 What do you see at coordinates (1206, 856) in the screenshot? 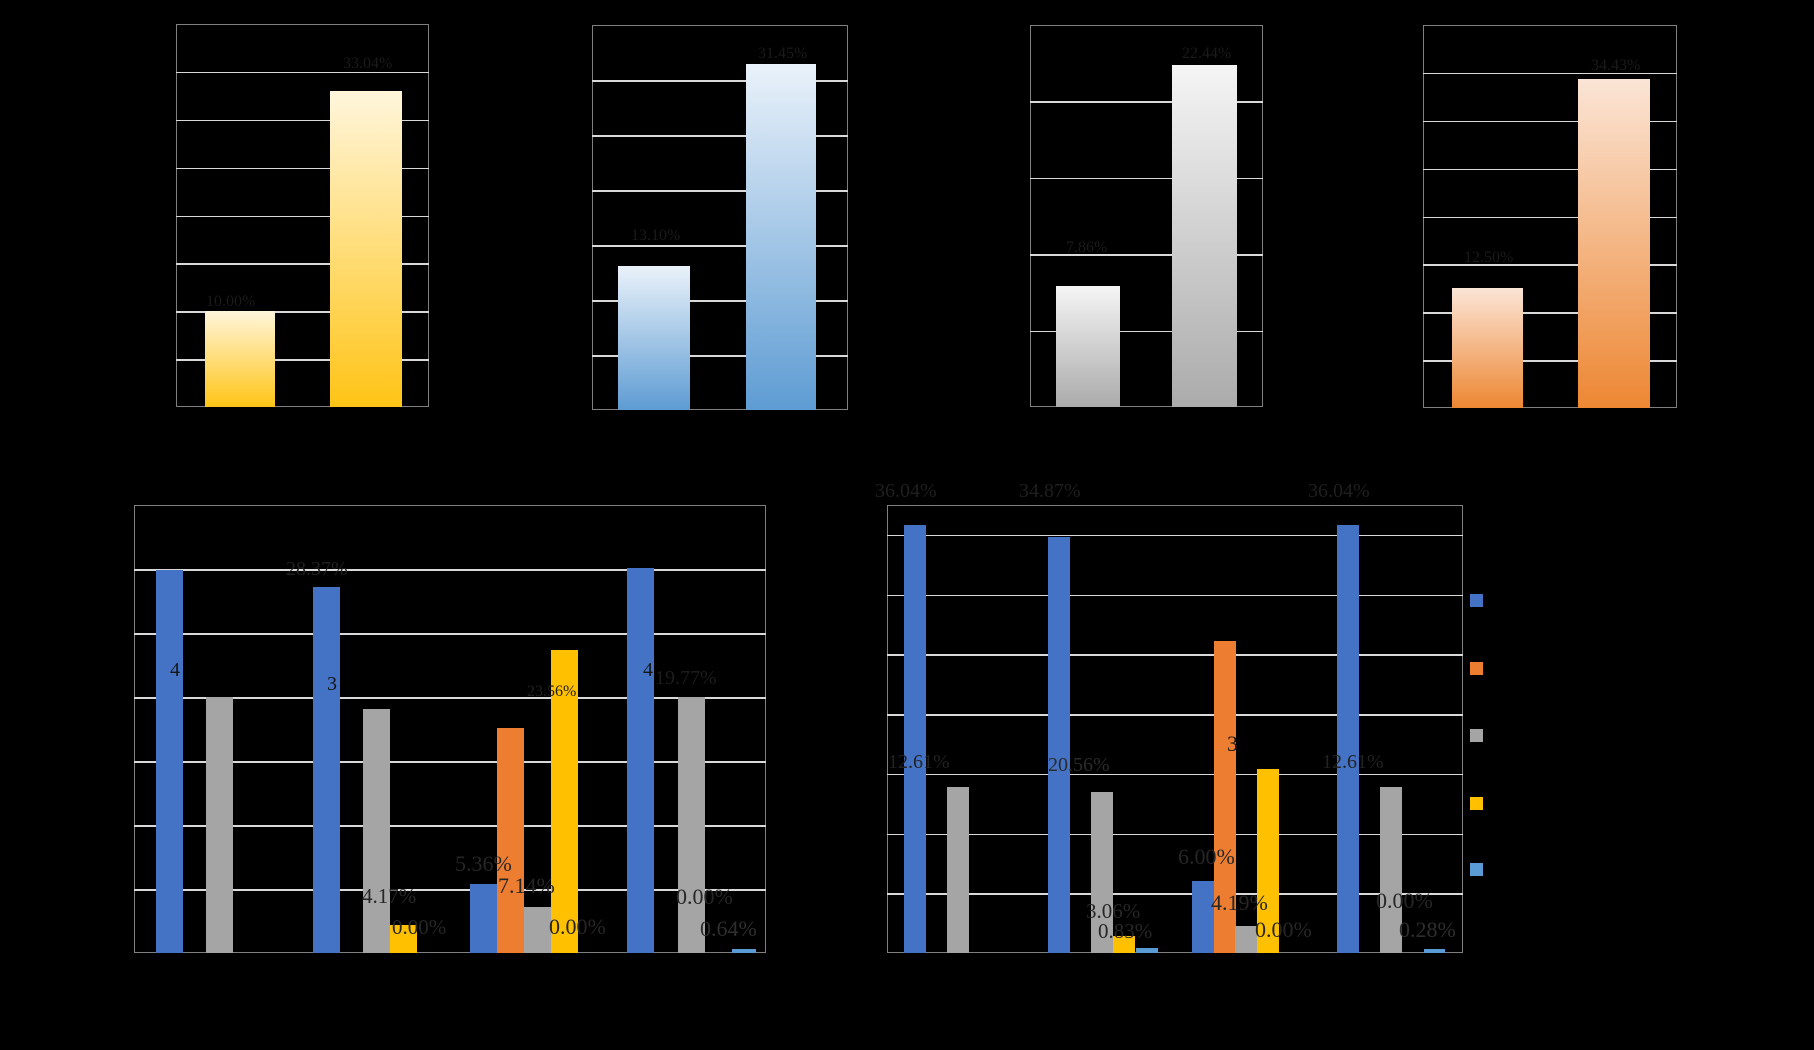
I see `bottom-right-data-label: 6.00%` at bounding box center [1206, 856].